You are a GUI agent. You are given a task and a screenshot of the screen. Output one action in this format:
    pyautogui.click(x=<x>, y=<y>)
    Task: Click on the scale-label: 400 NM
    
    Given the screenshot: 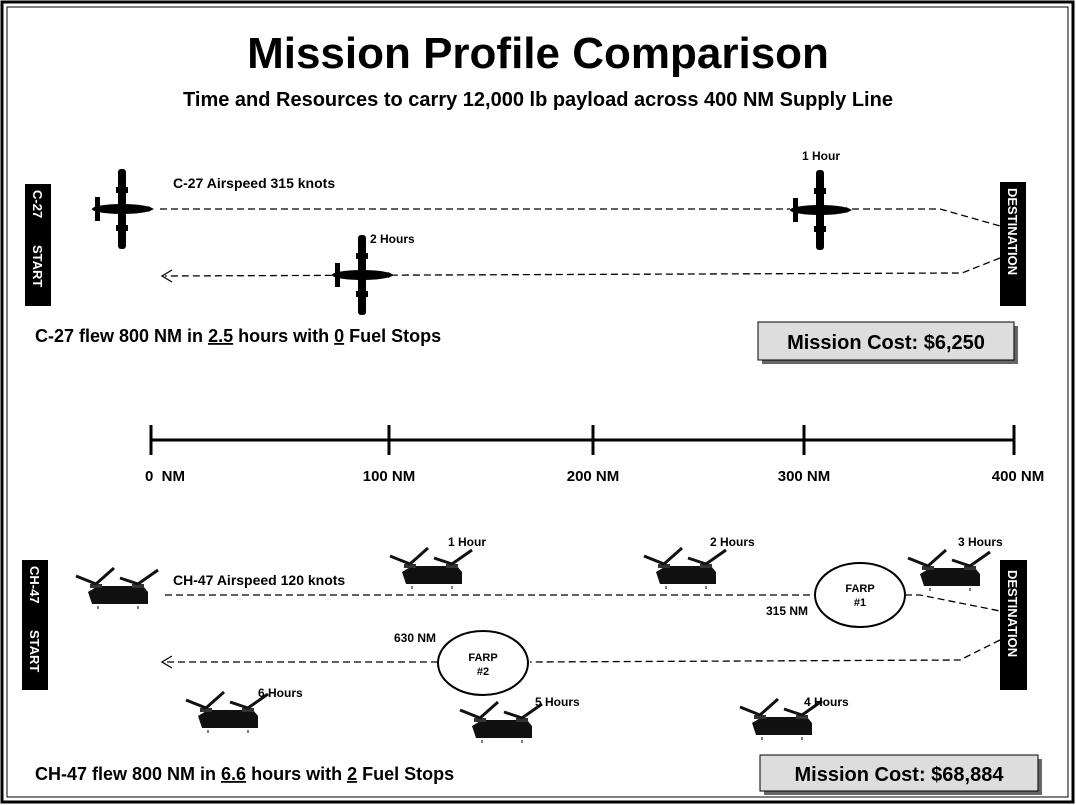 What is the action you would take?
    pyautogui.click(x=1018, y=476)
    